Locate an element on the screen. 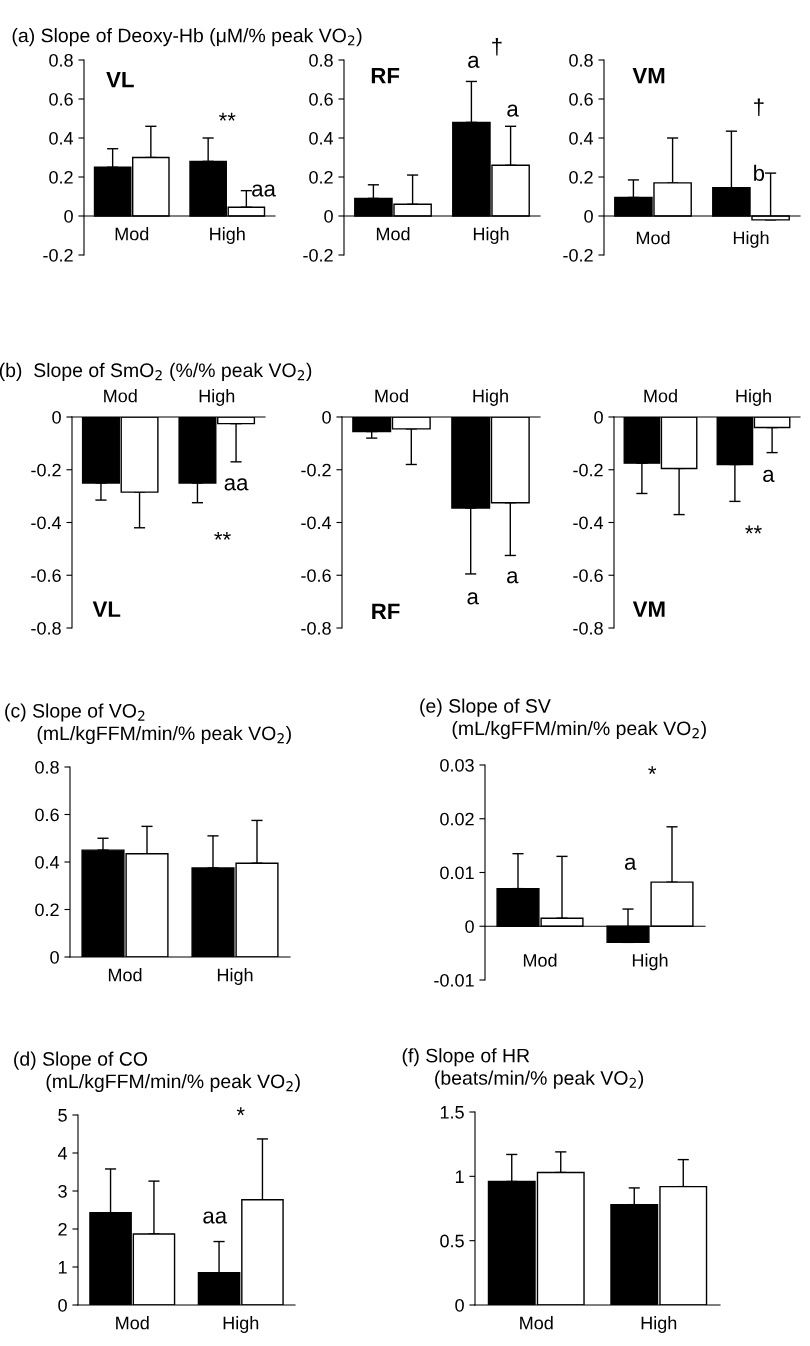 Image resolution: width=810 pixels, height=1346 pixels. y-tick-label: -0.01 is located at coordinates (454, 980).